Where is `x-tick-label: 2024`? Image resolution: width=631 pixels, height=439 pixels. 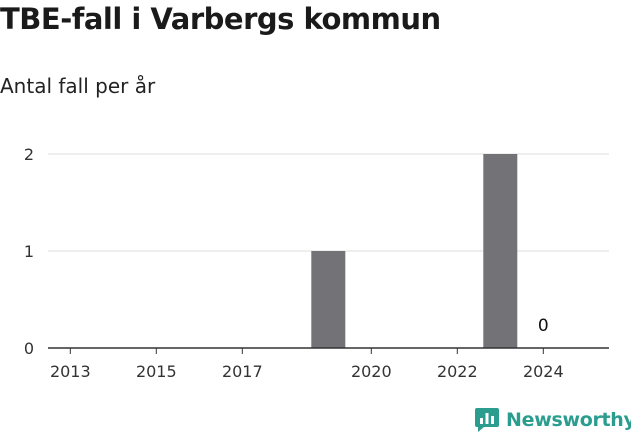
x-tick-label: 2024 is located at coordinates (543, 371).